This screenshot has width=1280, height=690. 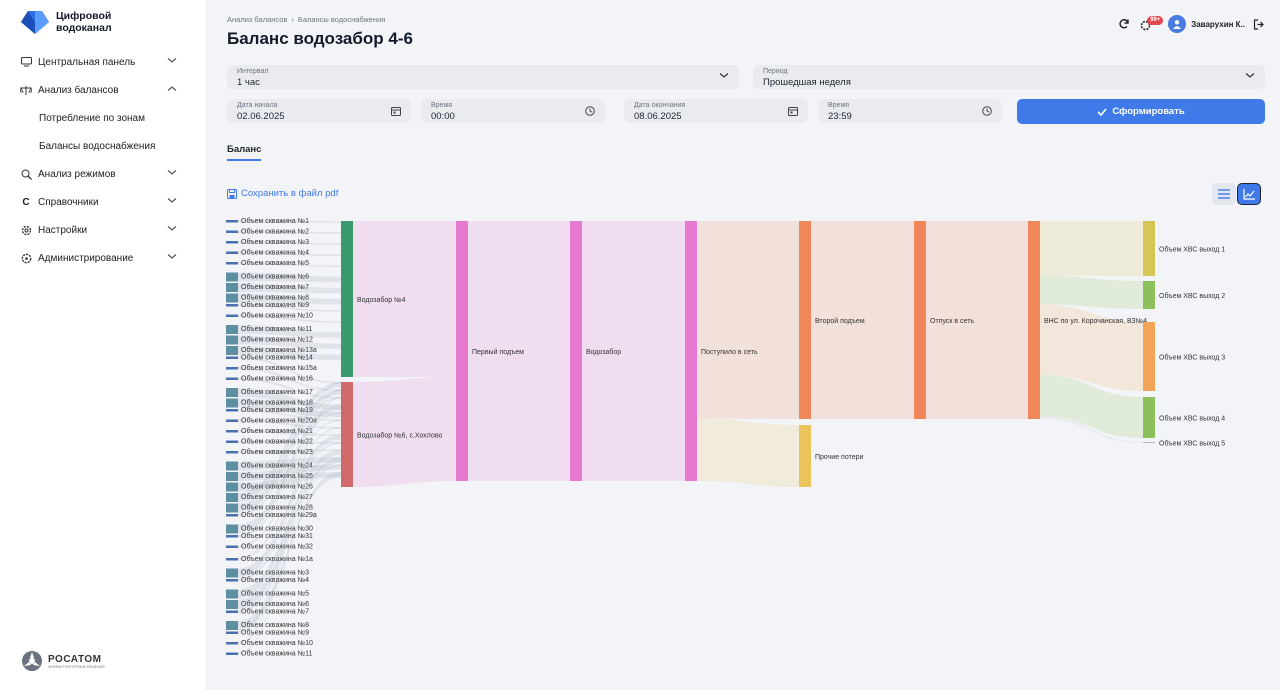 I want to click on generate-button-label: Сформировать, so click(x=1148, y=111).